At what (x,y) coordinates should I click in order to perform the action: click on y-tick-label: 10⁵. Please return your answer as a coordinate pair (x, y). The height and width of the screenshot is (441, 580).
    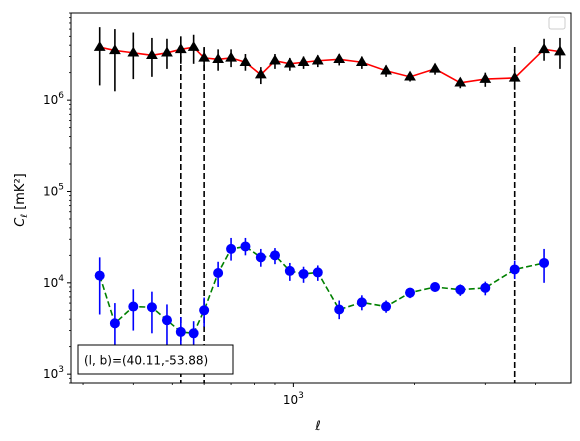
    Looking at the image, I should click on (53, 190).